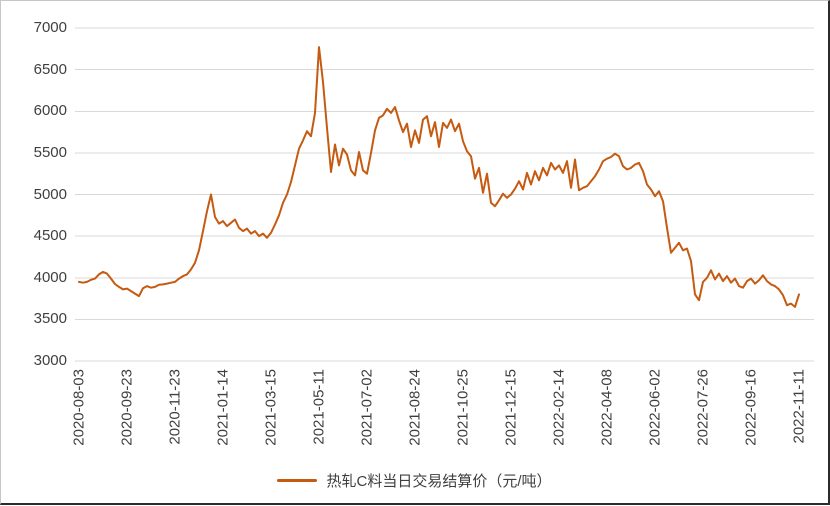 This screenshot has width=830, height=506. Describe the element at coordinates (271, 407) in the screenshot. I see `x-axis-tick-label: 2021-03-15` at that location.